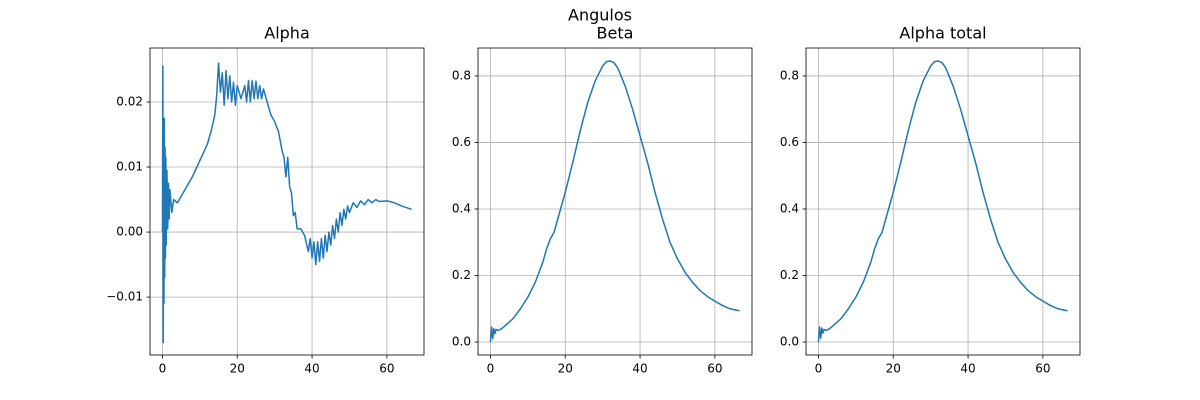 This screenshot has width=1200, height=400. I want to click on figure-title: Angulos, so click(600, 15).